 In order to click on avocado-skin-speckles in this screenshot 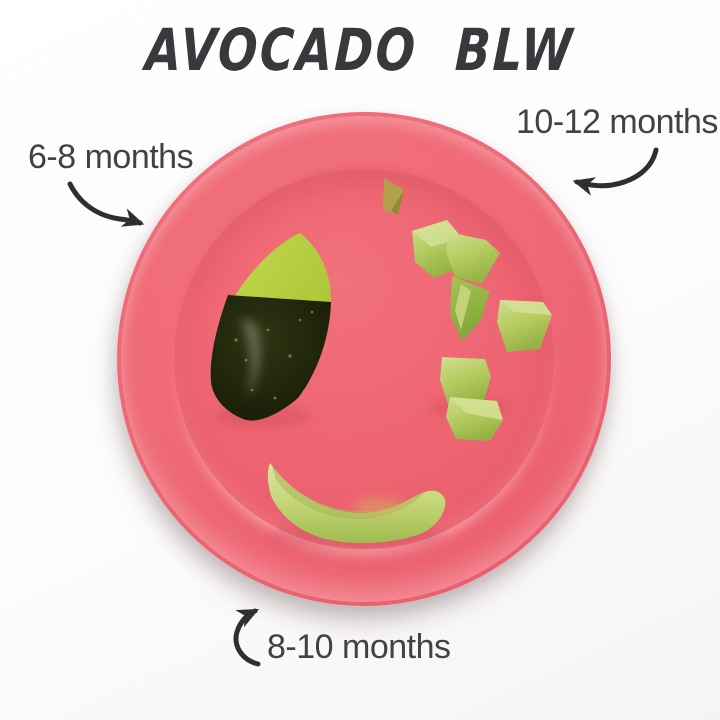, I will do `click(274, 355)`.